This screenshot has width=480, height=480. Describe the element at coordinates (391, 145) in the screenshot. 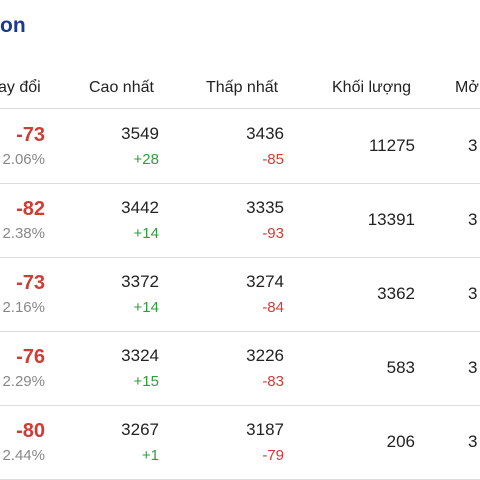

I see `volume-value: 11275` at that location.